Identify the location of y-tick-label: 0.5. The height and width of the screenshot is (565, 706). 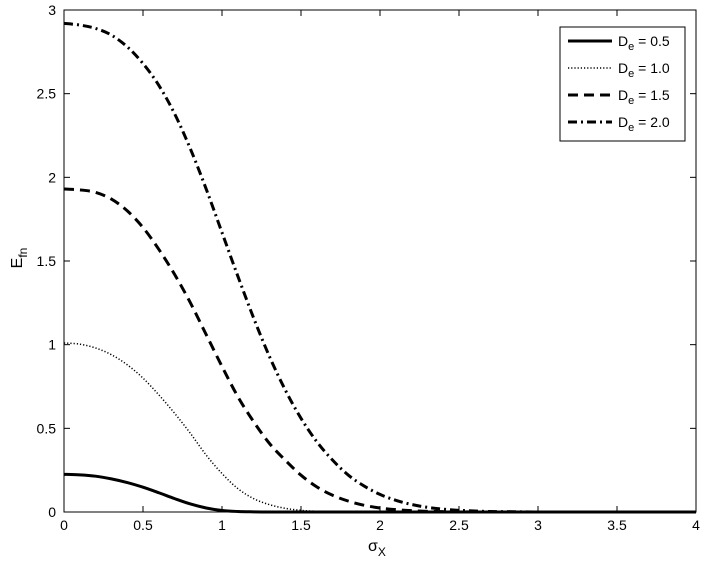
(47, 428).